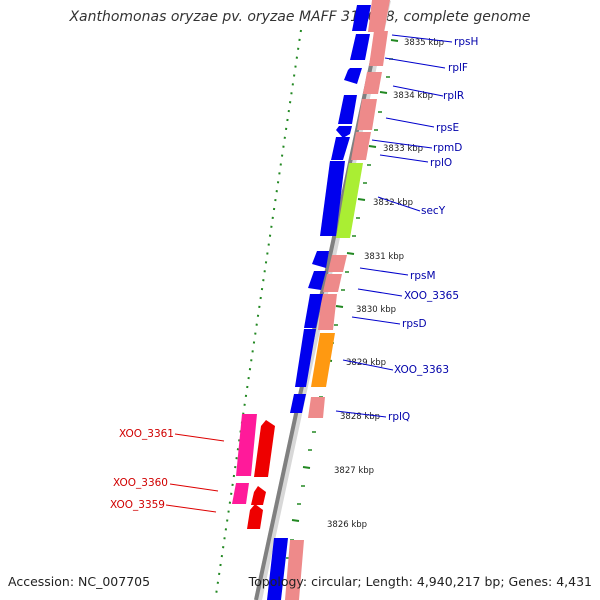  Describe the element at coordinates (360, 417) in the screenshot. I see `kbp-label-3828: 3828 kbp` at that location.